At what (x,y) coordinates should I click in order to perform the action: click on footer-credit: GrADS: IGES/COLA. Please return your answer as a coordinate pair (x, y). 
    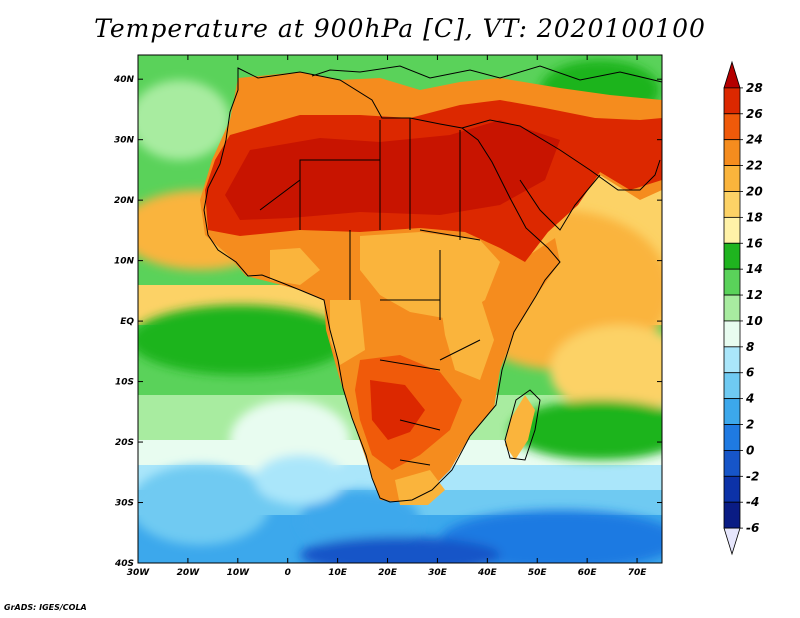
    Looking at the image, I should click on (45, 607).